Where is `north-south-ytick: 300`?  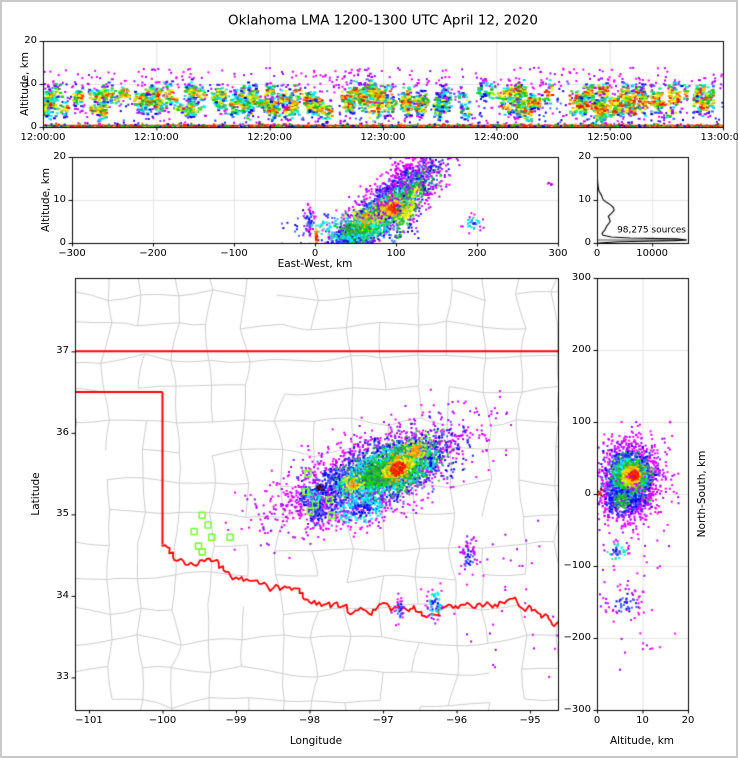
north-south-ytick: 300 is located at coordinates (581, 277).